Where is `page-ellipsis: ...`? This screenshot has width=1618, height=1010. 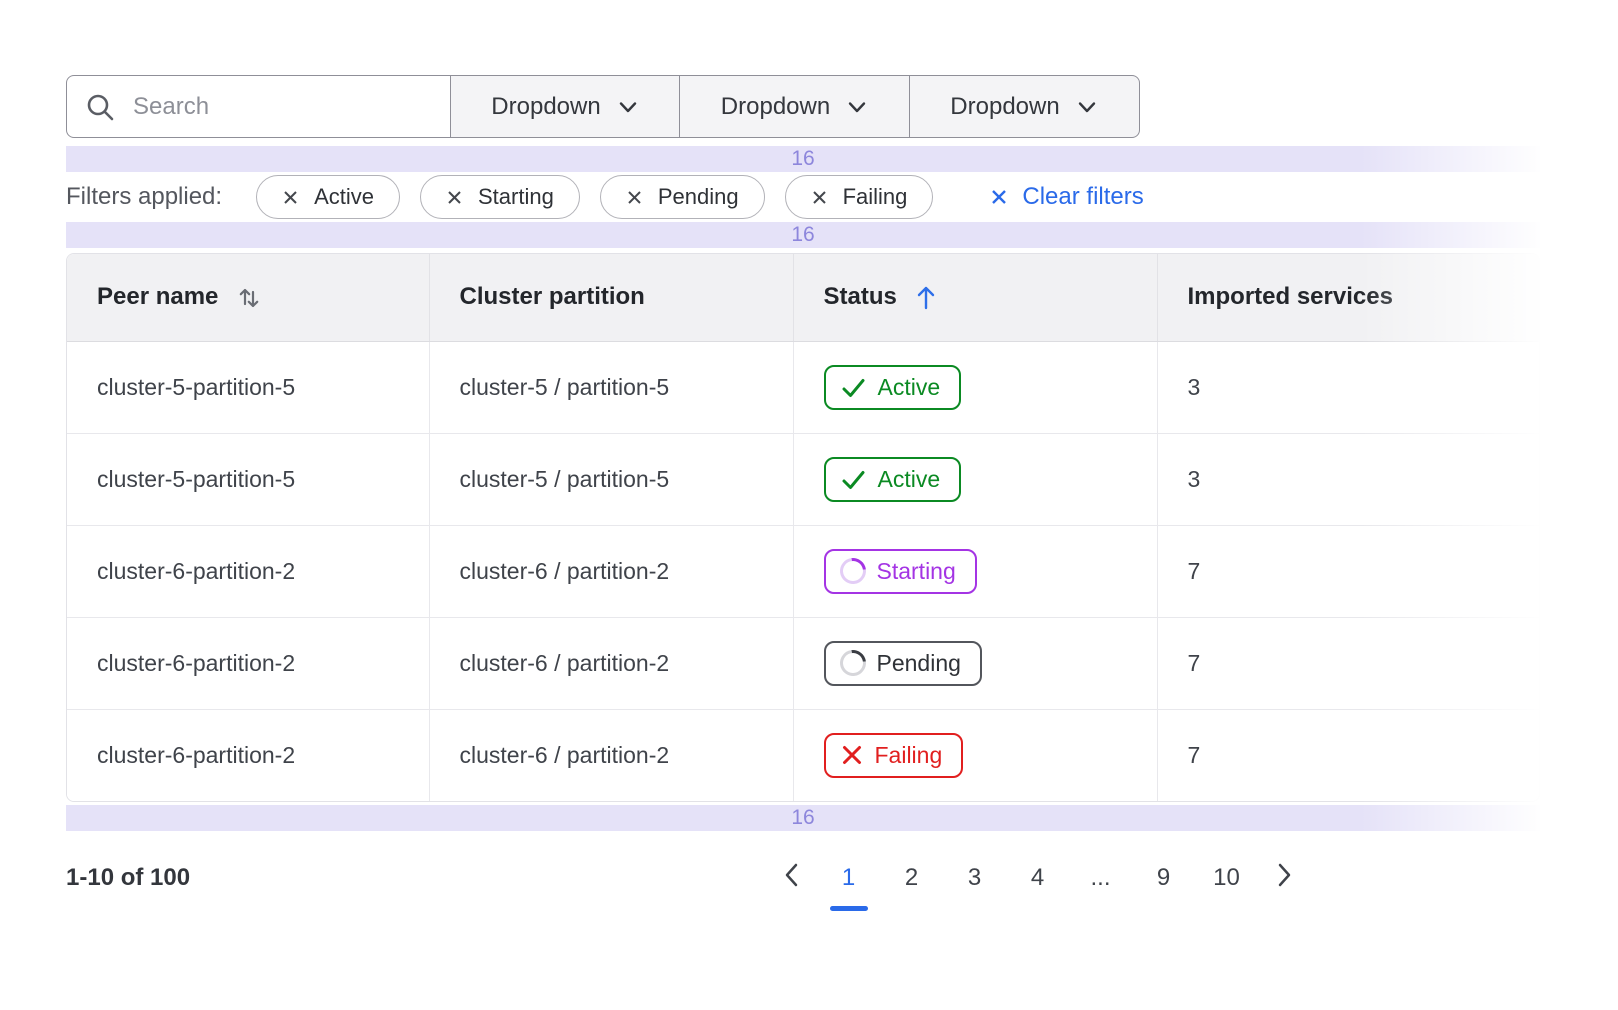 page-ellipsis: ... is located at coordinates (1100, 878).